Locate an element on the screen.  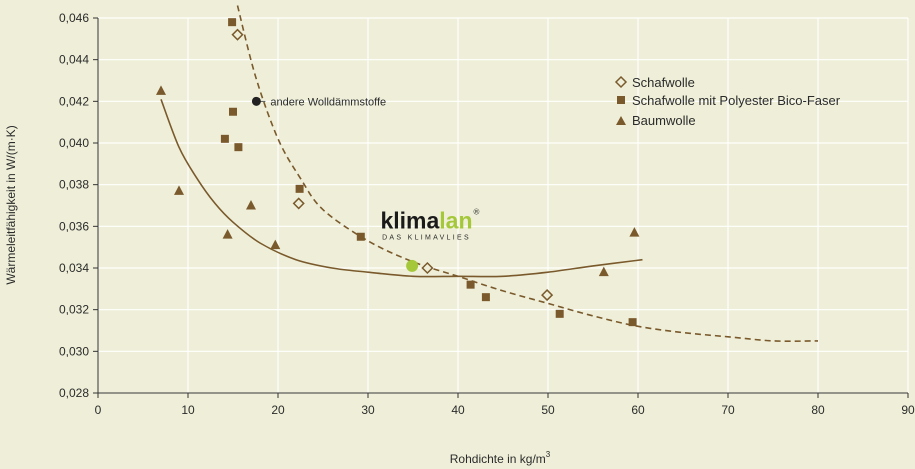
x-tick-label: 50 is located at coordinates (548, 410).